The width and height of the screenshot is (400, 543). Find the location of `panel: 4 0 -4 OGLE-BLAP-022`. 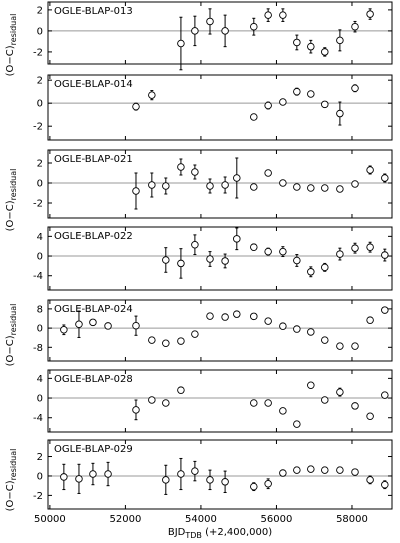

panel: 4 0 -4 OGLE-BLAP-022 is located at coordinates (213, 258).